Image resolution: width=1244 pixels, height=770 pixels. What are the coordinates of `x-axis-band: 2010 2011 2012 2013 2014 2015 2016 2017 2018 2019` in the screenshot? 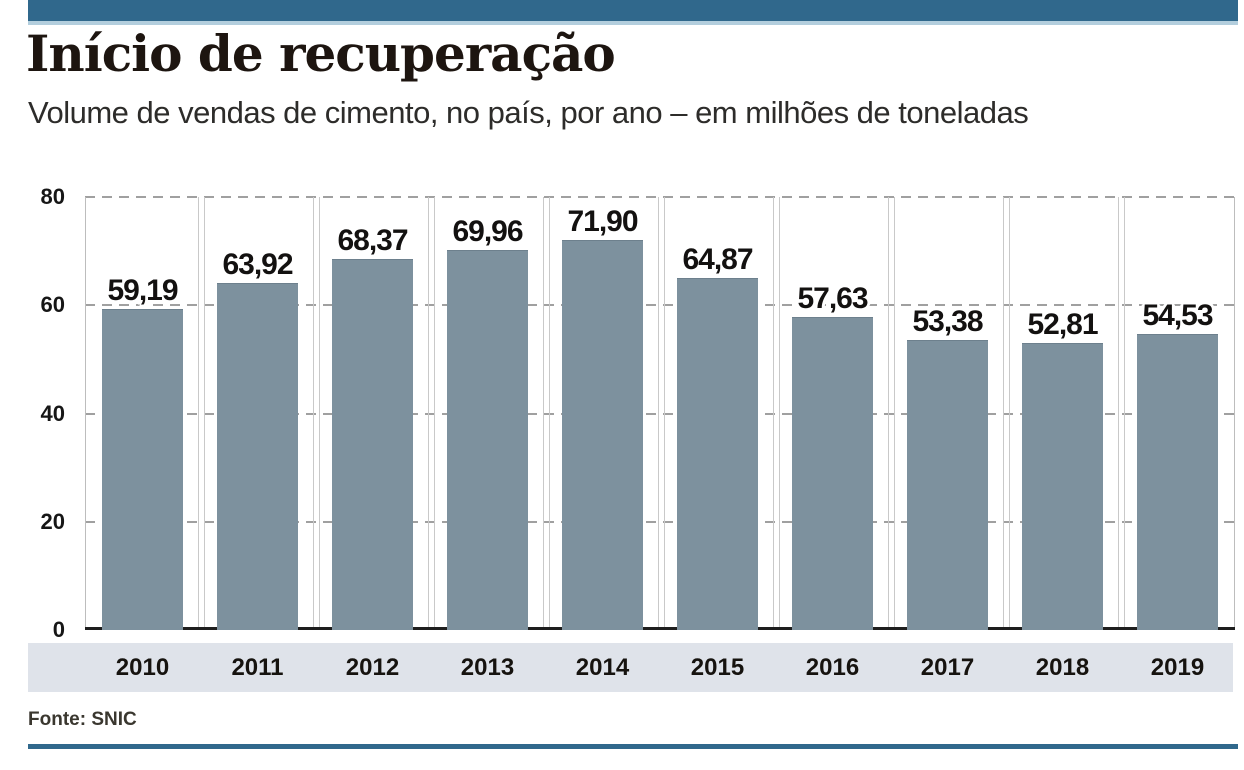 It's located at (630, 667).